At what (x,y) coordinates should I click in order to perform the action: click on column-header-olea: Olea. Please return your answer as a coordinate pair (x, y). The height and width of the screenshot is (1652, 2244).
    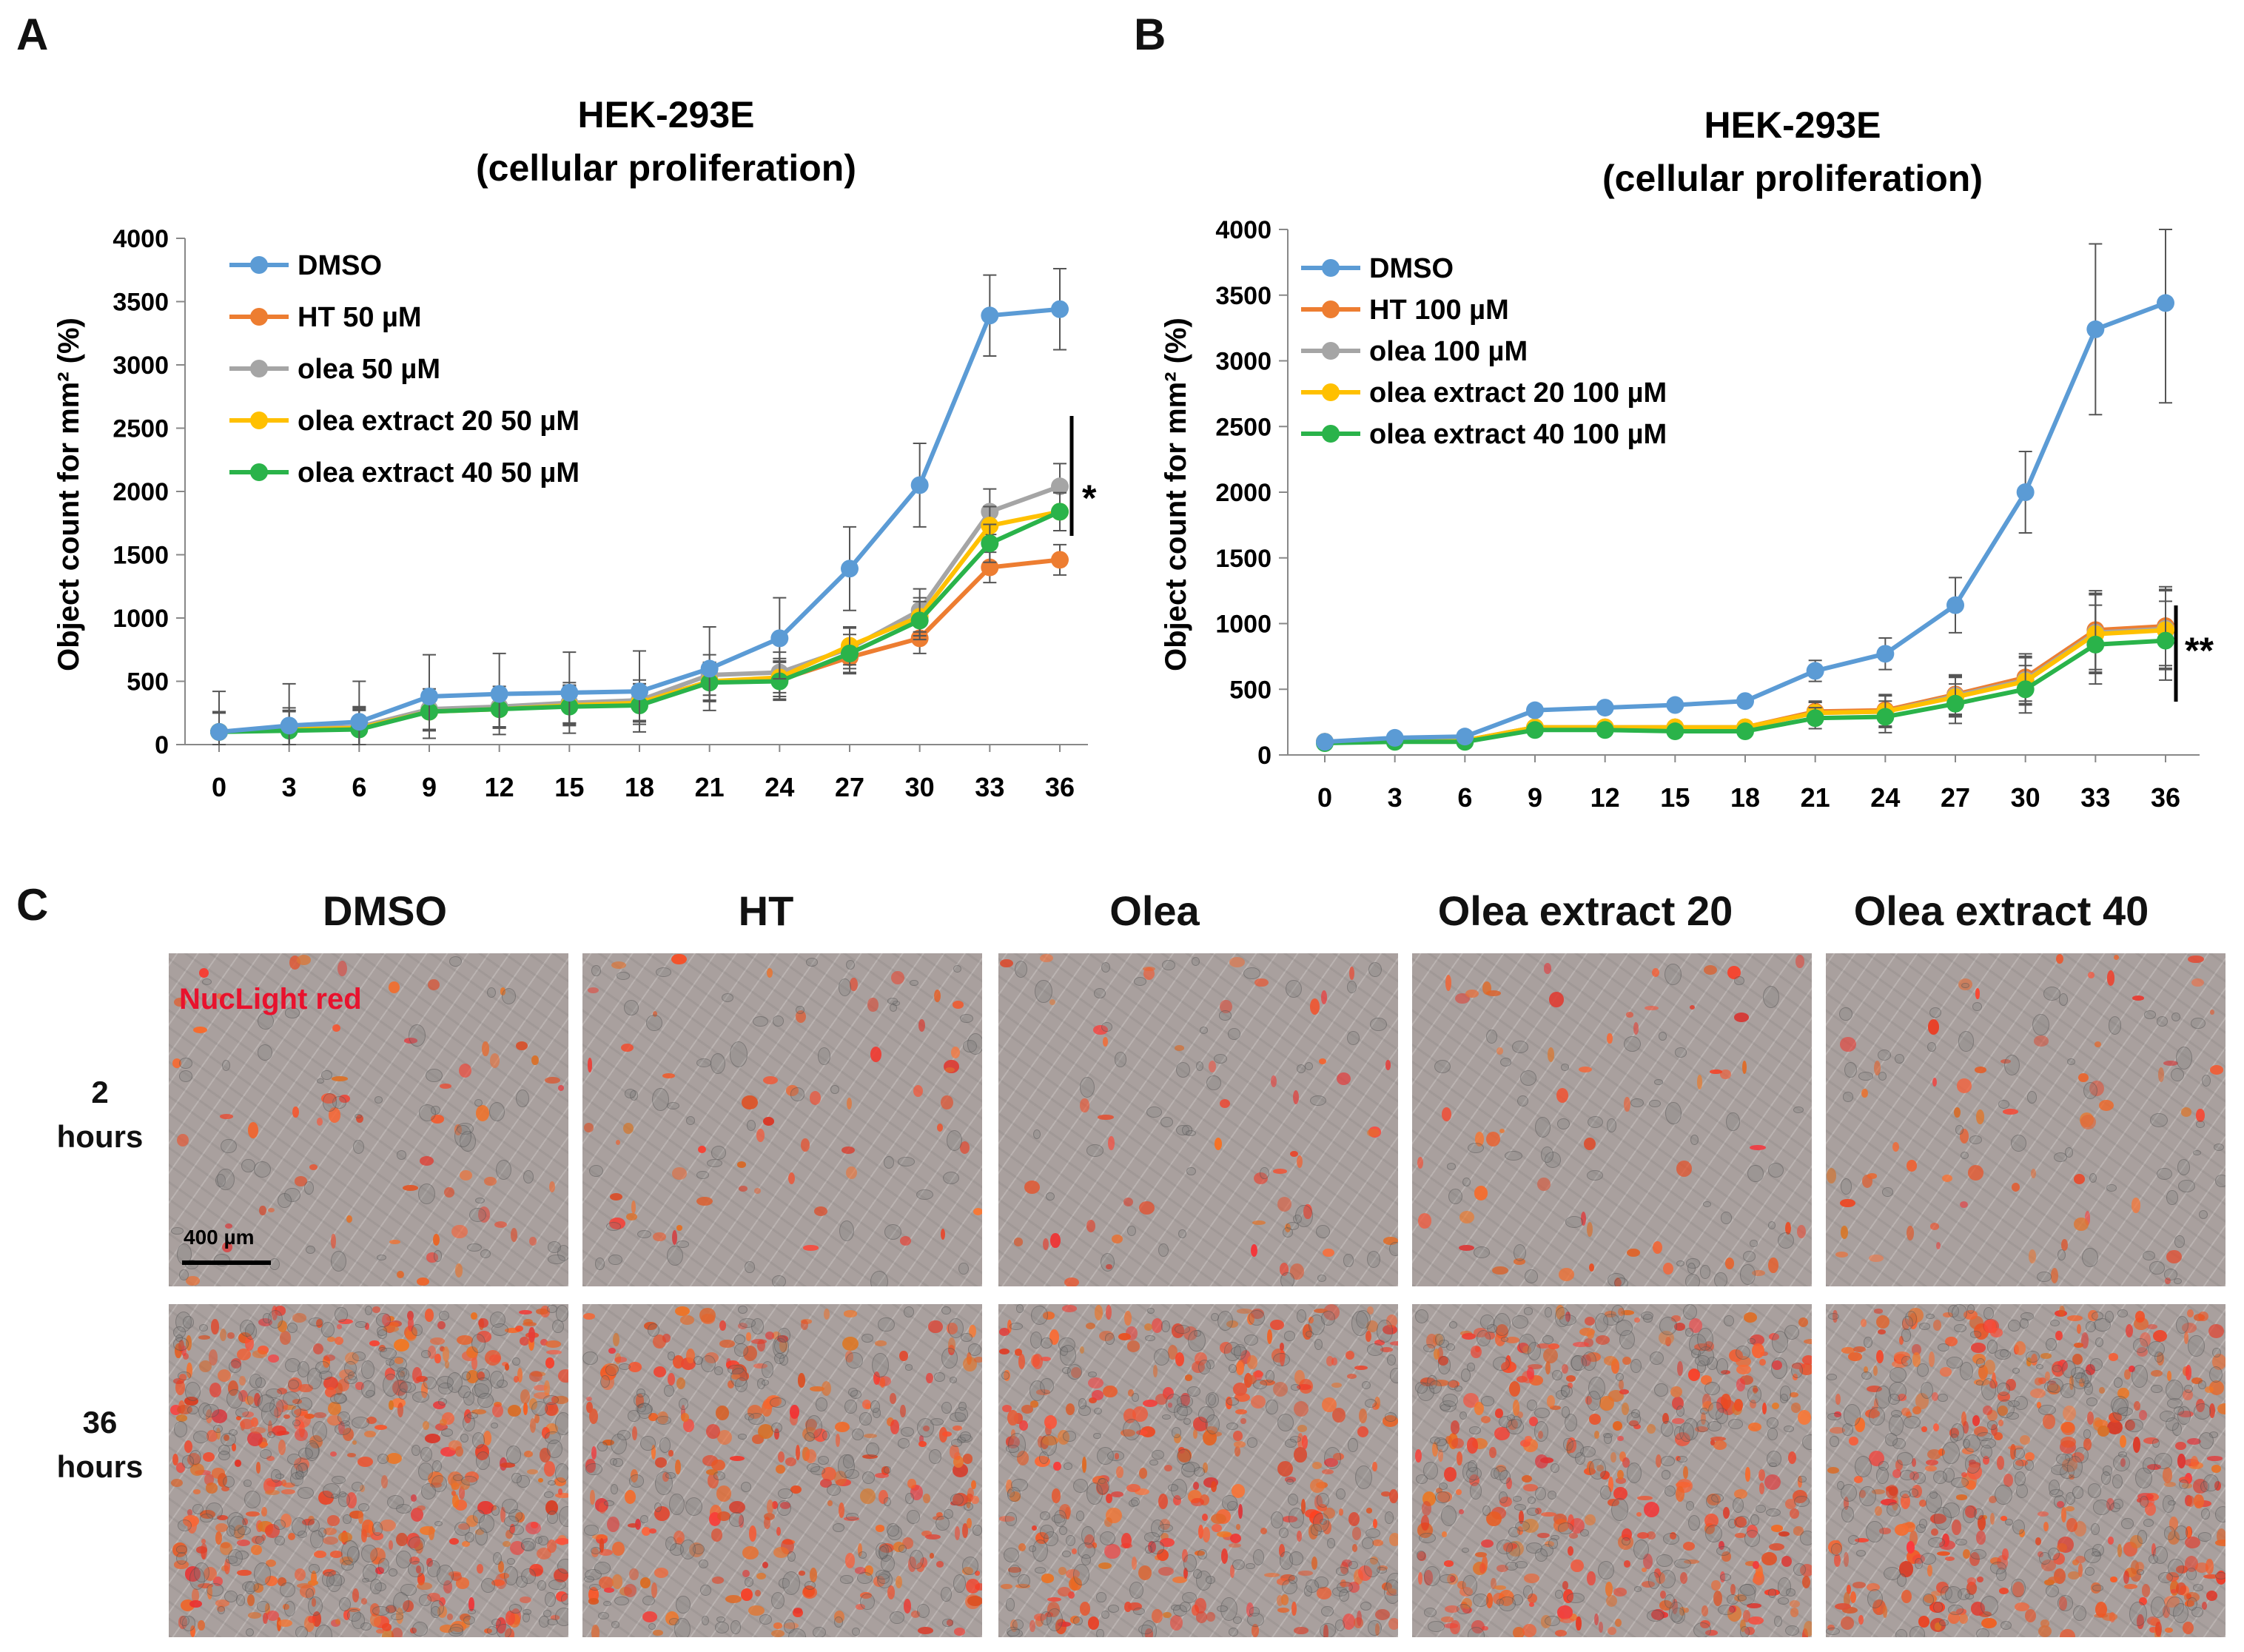
    Looking at the image, I should click on (1154, 910).